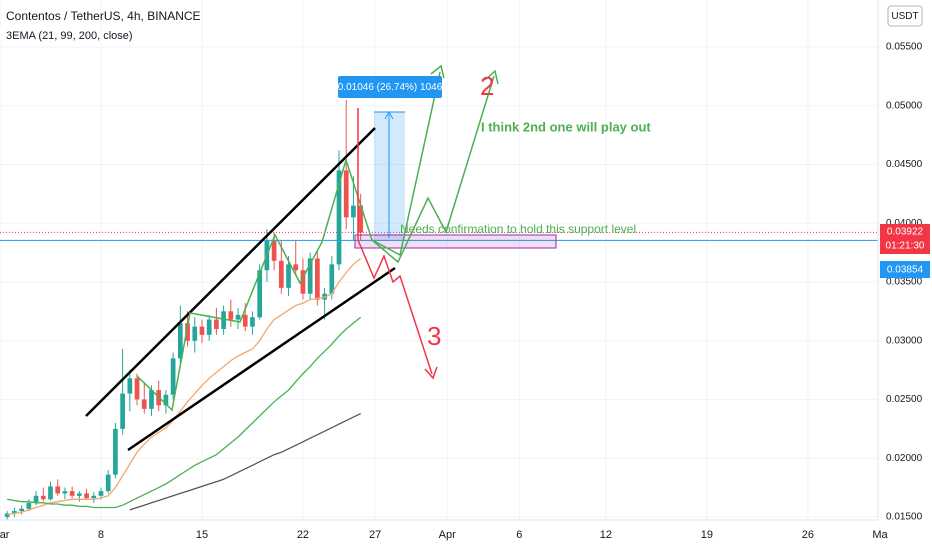 Image resolution: width=932 pixels, height=550 pixels. What do you see at coordinates (261, 359) in the screenshot?
I see `channel-lower` at bounding box center [261, 359].